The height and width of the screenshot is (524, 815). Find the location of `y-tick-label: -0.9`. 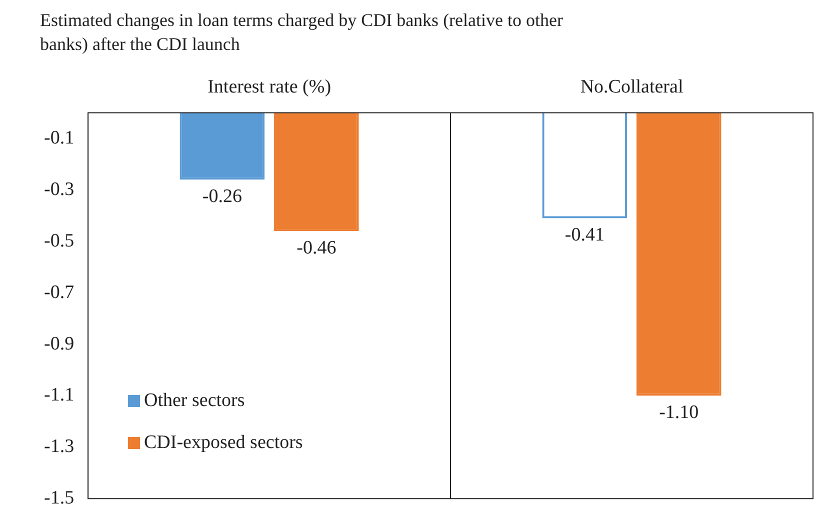

y-tick-label: -0.9 is located at coordinates (59, 343).